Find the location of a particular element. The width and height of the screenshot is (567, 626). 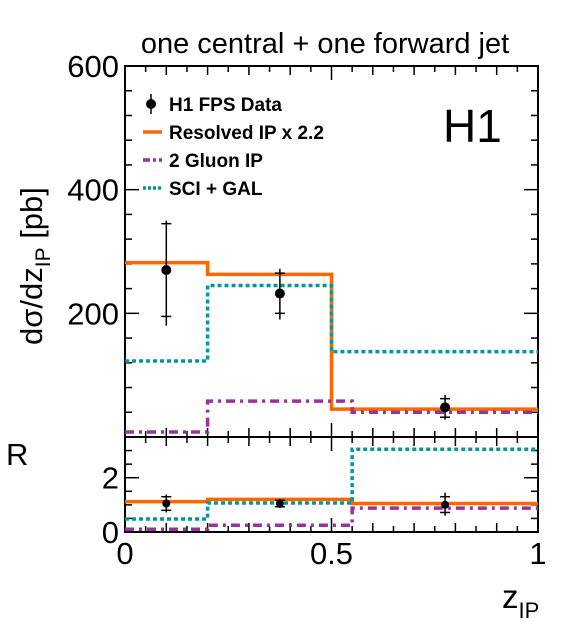

x-tick-label: 0.5 is located at coordinates (331, 553).